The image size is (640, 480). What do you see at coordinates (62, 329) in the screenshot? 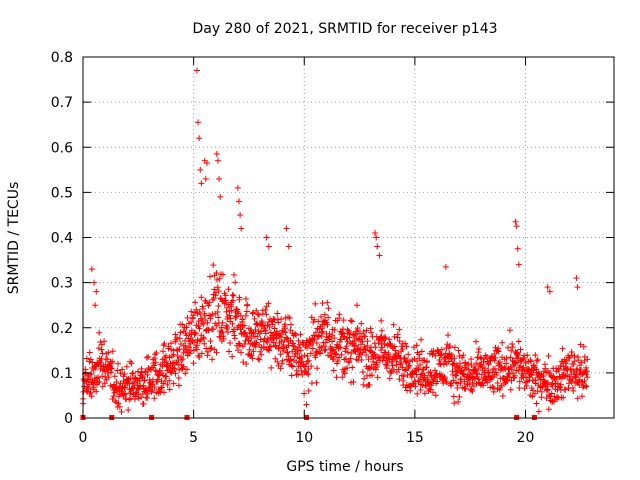
I see `y-tick-label: 0.2` at bounding box center [62, 329].